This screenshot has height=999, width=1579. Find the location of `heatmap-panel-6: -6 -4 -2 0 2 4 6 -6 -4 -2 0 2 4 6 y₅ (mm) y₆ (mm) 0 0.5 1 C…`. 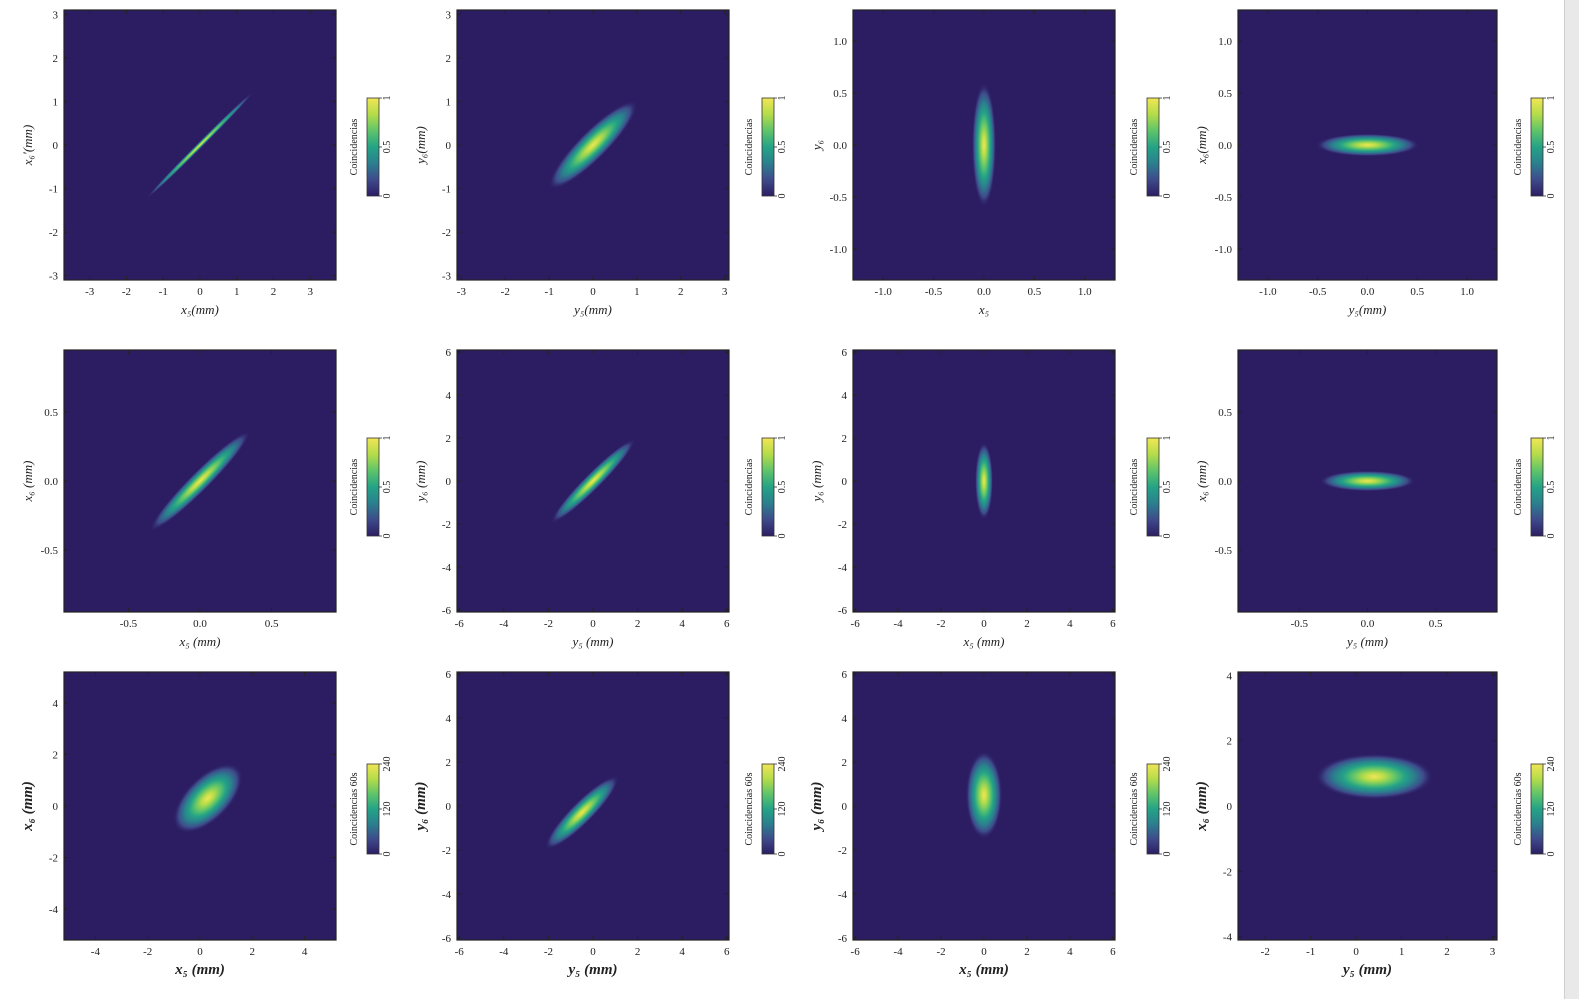

heatmap-panel-6: -6 -4 -2 0 2 4 6 -6 -4 -2 0 2 4 6 y₅ (mm) y₆ (mm) 0 0.5 1 C… is located at coordinates (600, 498).